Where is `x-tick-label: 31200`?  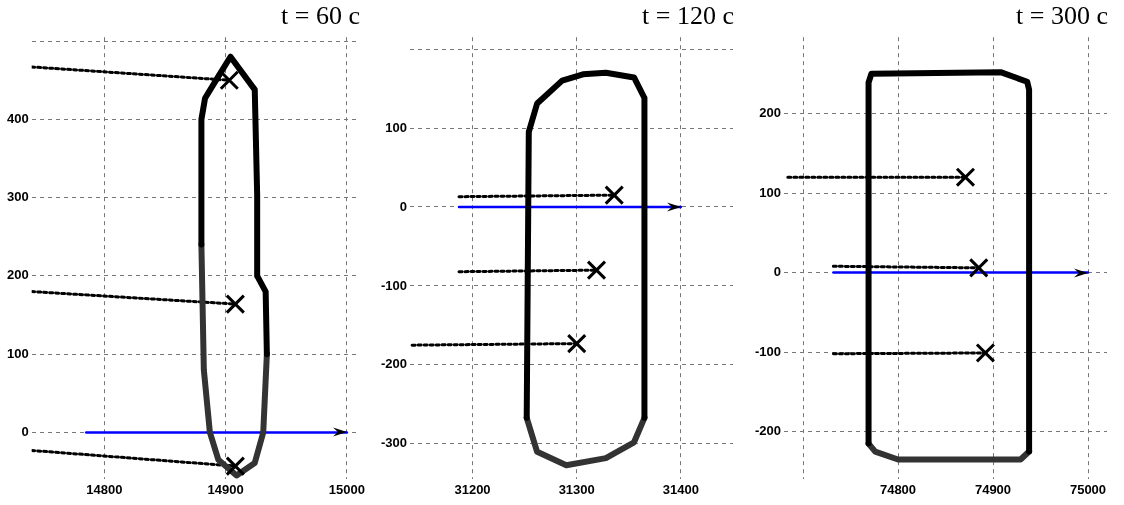
x-tick-label: 31200 is located at coordinates (472, 489).